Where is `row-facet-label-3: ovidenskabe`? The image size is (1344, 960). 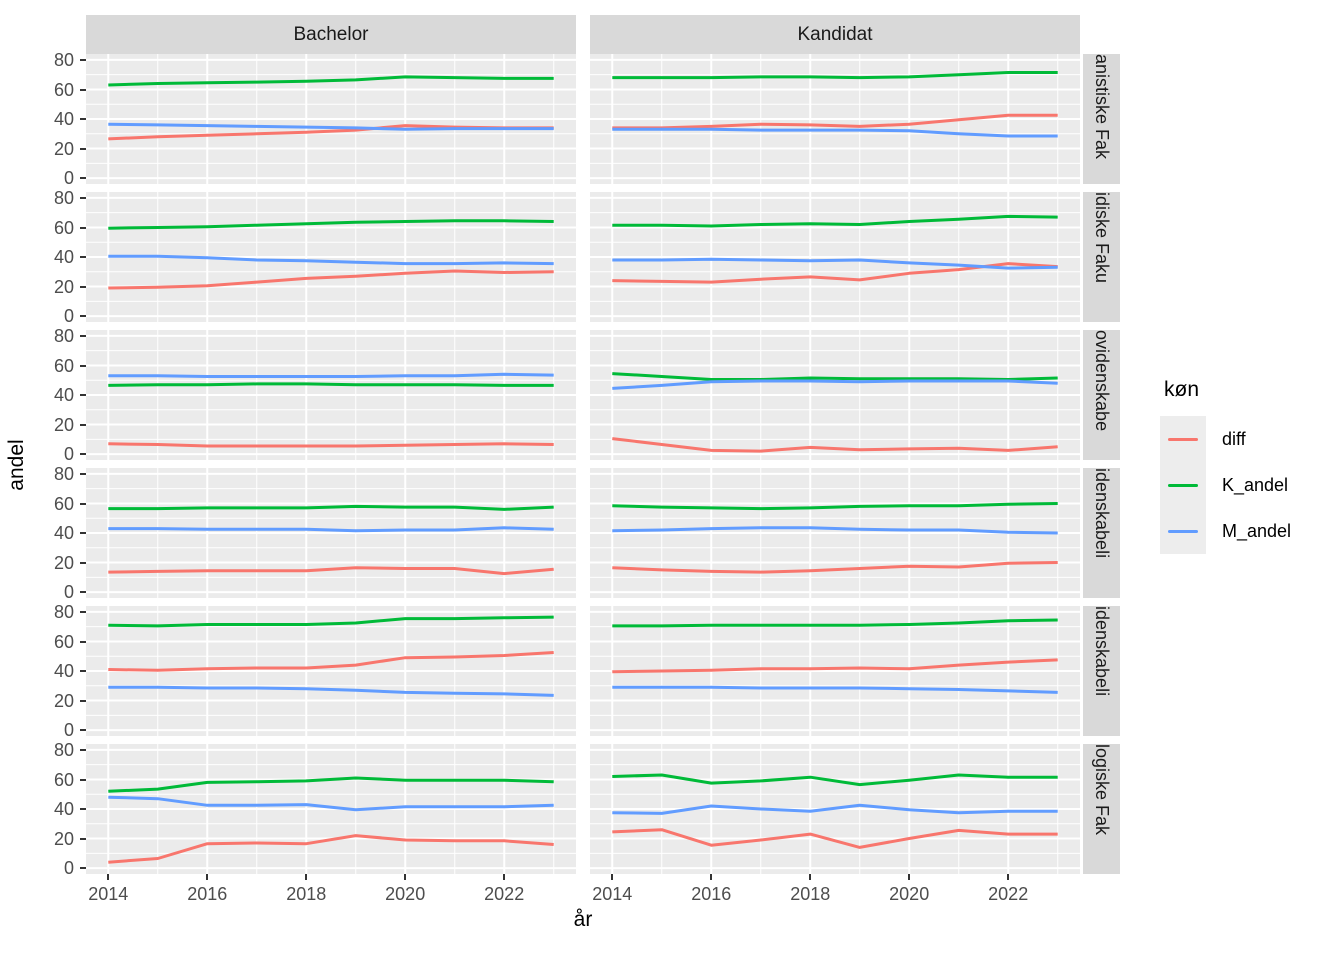 row-facet-label-3: ovidenskabe is located at coordinates (1102, 381).